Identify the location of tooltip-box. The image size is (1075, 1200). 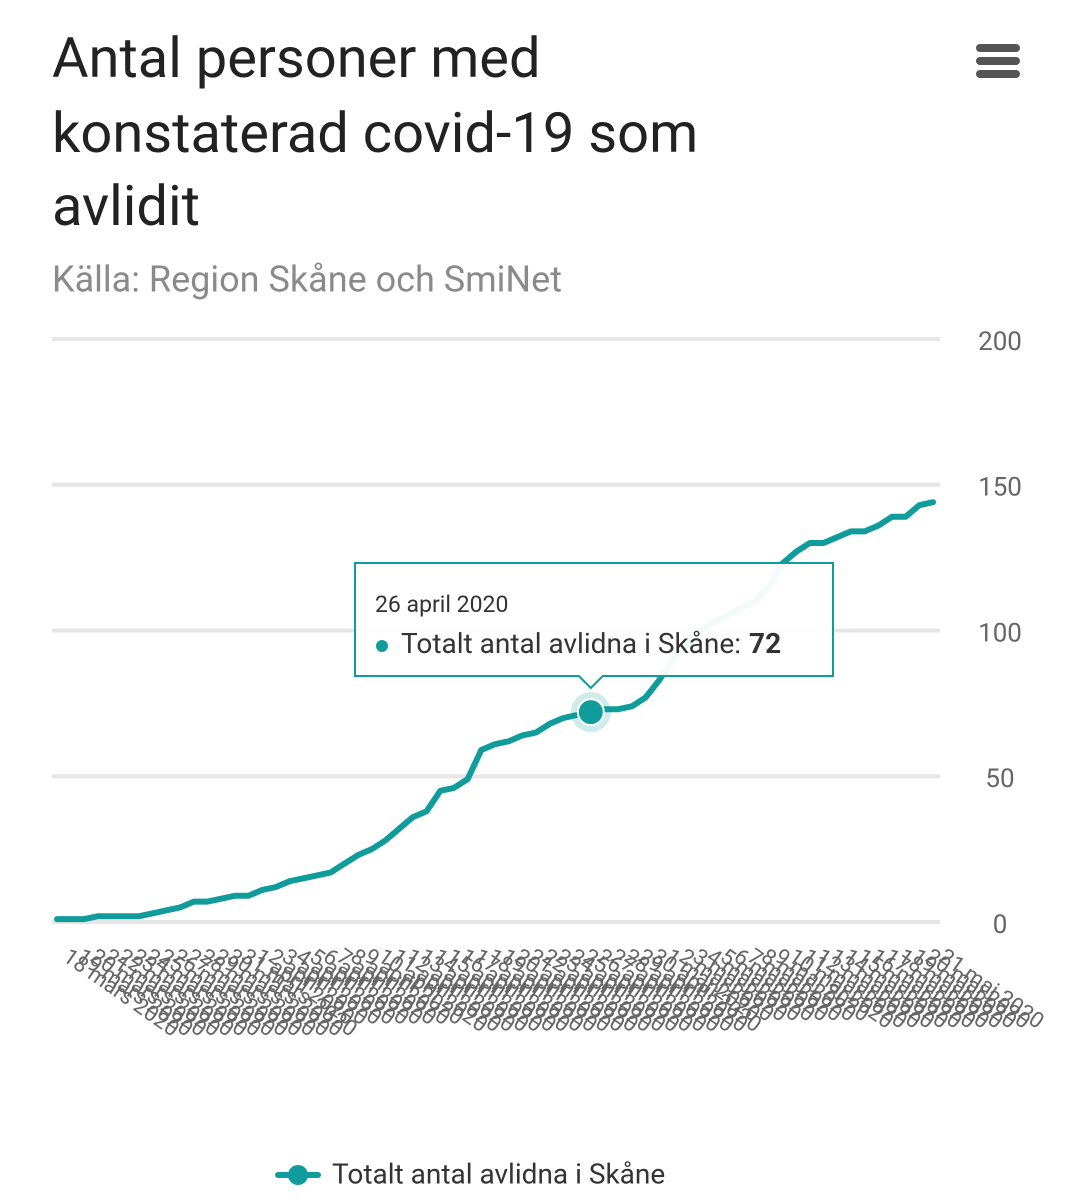
(594, 626).